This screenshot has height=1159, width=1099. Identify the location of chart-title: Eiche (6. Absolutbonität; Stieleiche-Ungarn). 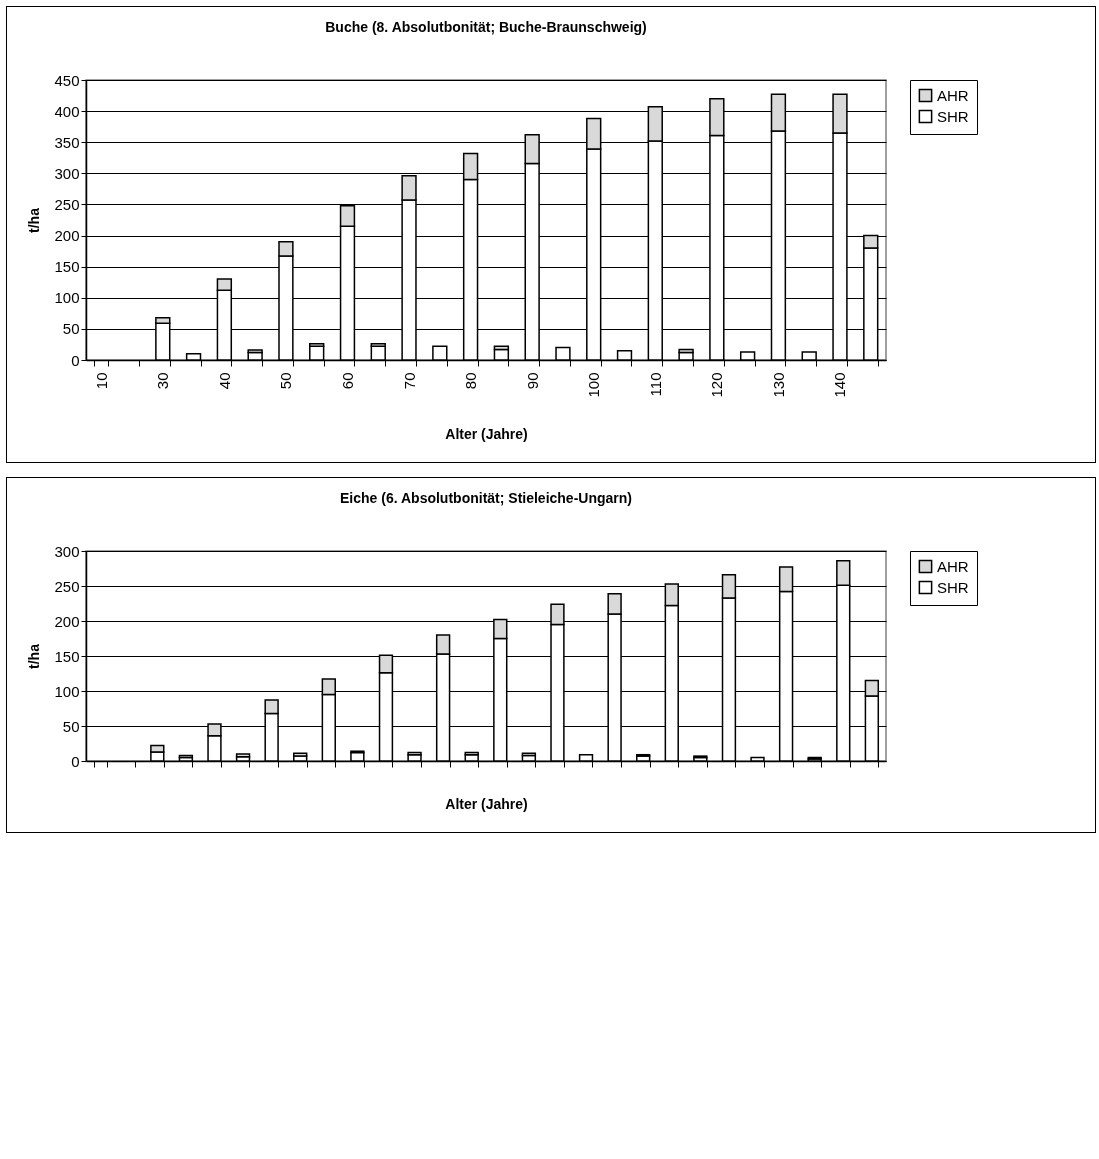
(486, 498).